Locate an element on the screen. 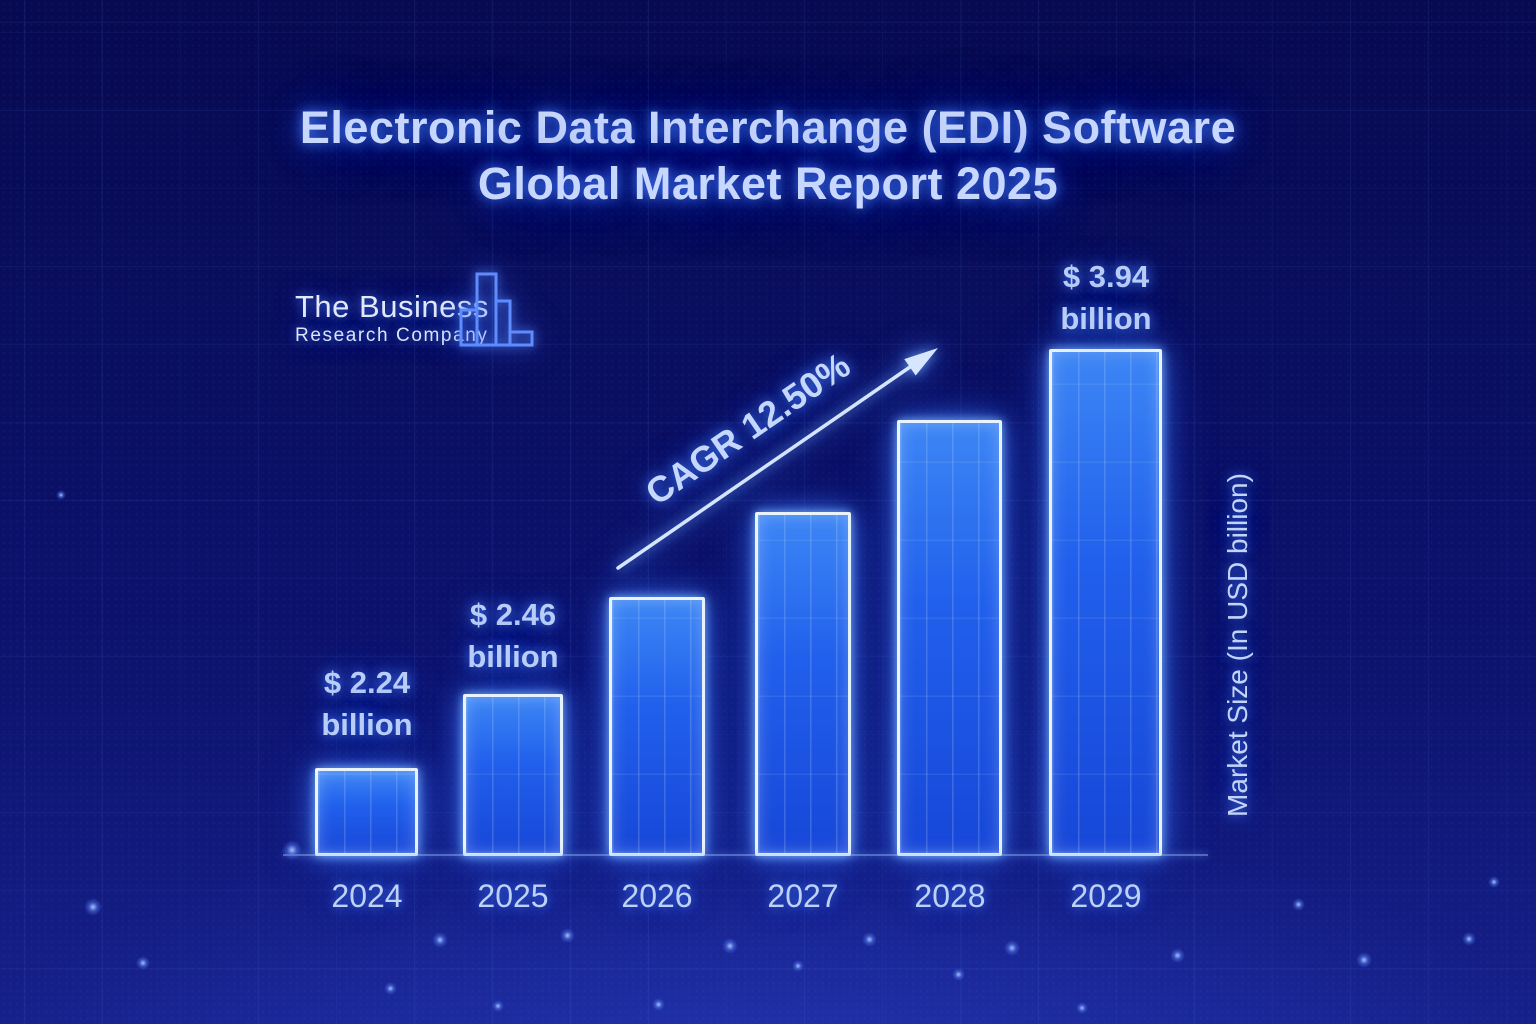 This screenshot has height=1024, width=1536. bar-2029 is located at coordinates (1105, 602).